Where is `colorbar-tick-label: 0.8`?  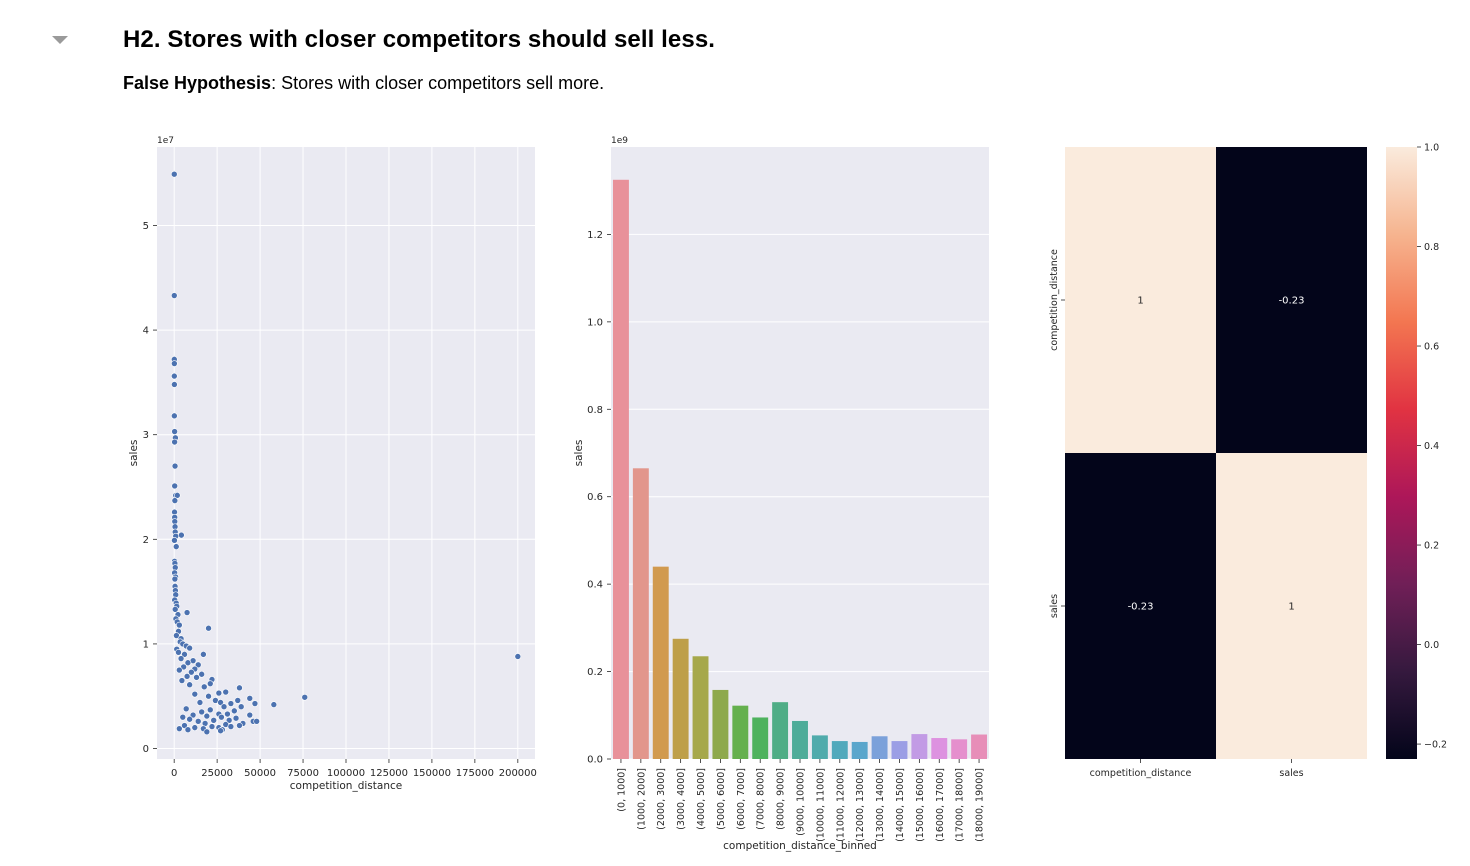 colorbar-tick-label: 0.8 is located at coordinates (1431, 247).